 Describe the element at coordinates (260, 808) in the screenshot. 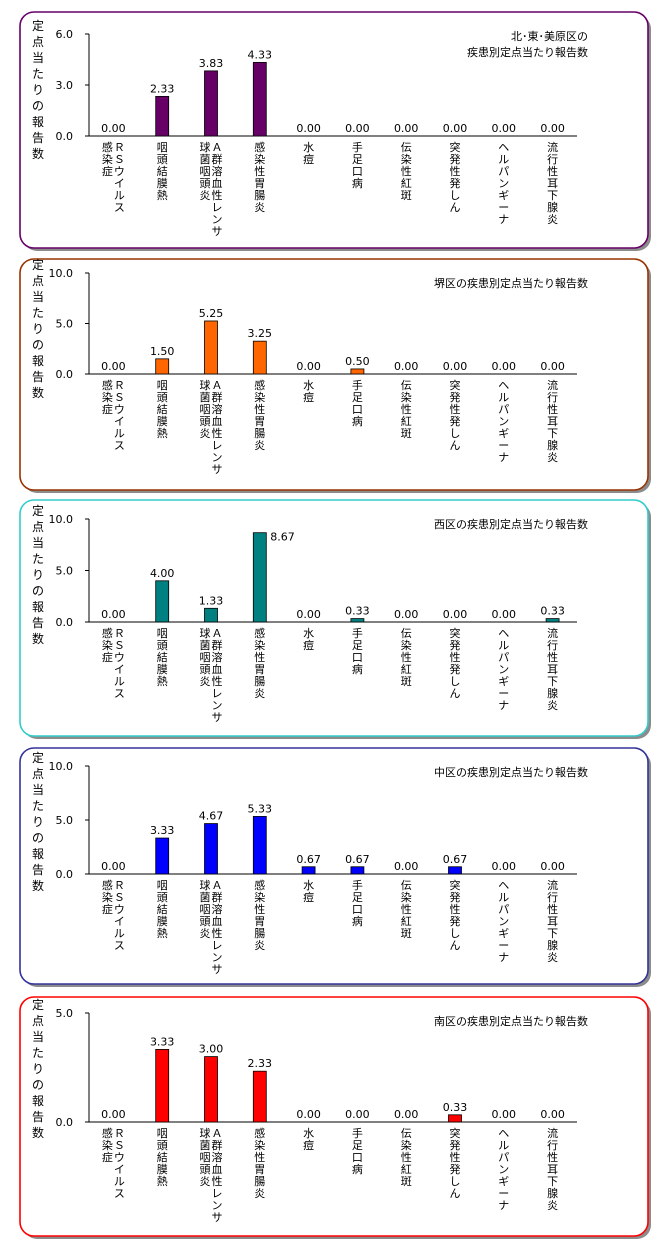

I see `value-label: 5.33` at that location.